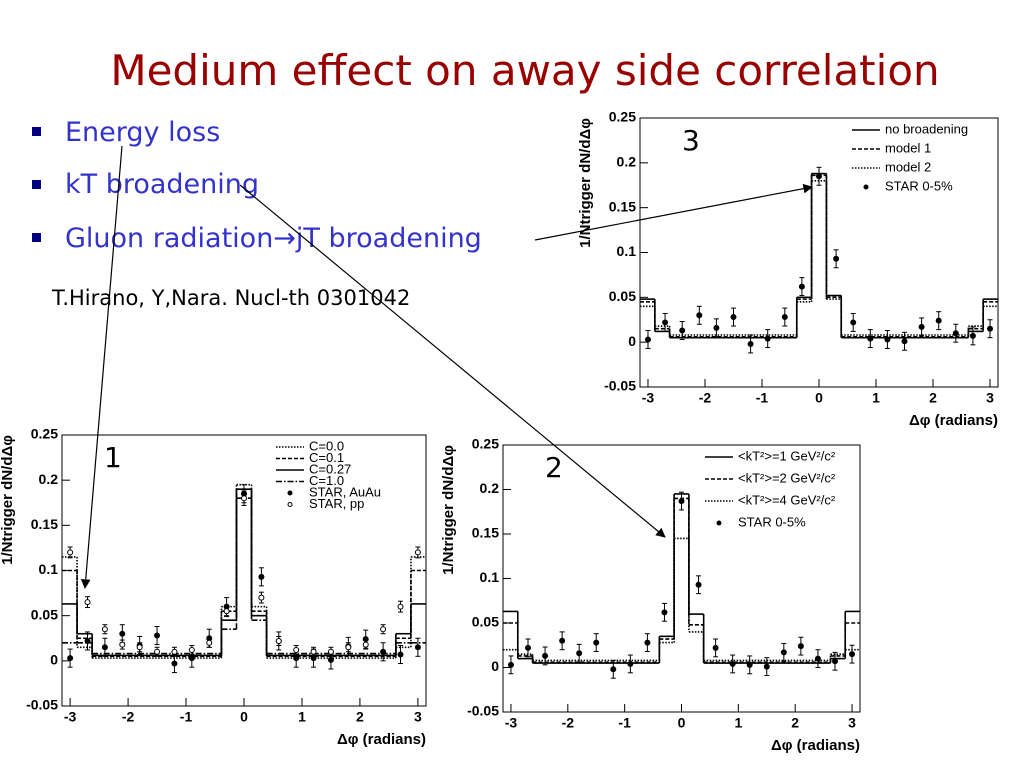  Describe the element at coordinates (908, 147) in the screenshot. I see `legend-label: model 1` at that location.